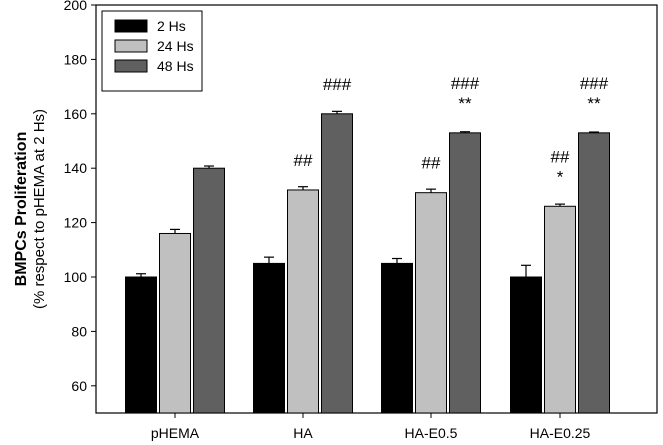  Describe the element at coordinates (431, 433) in the screenshot. I see `x-tick-label: HA-E0.5` at that location.